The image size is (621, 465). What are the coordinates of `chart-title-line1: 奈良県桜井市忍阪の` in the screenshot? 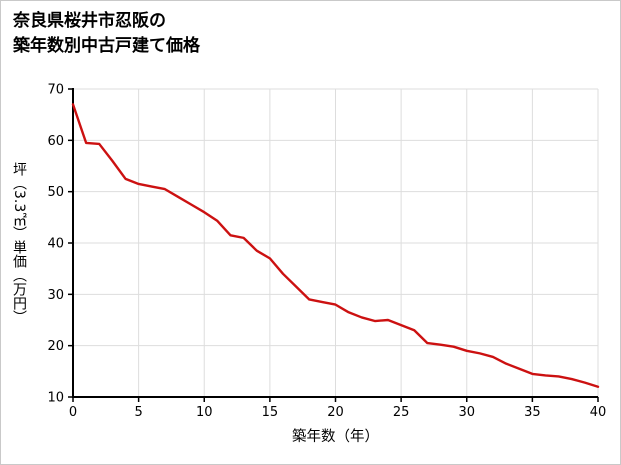 It's located at (89, 21).